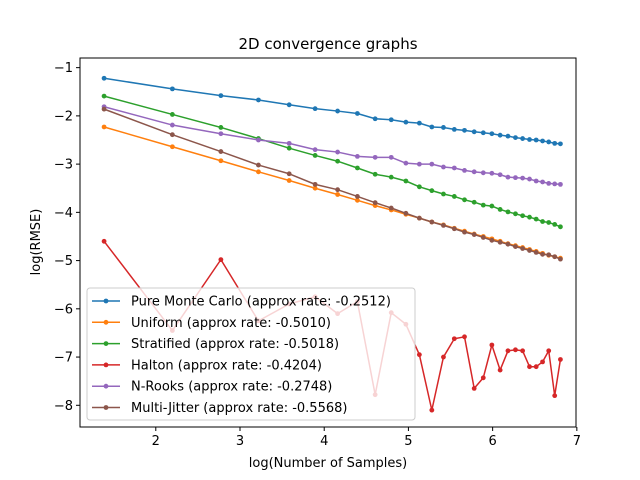  What do you see at coordinates (366, 438) in the screenshot?
I see `x-axis-ticks: 2 3 4 5 6 7` at bounding box center [366, 438].